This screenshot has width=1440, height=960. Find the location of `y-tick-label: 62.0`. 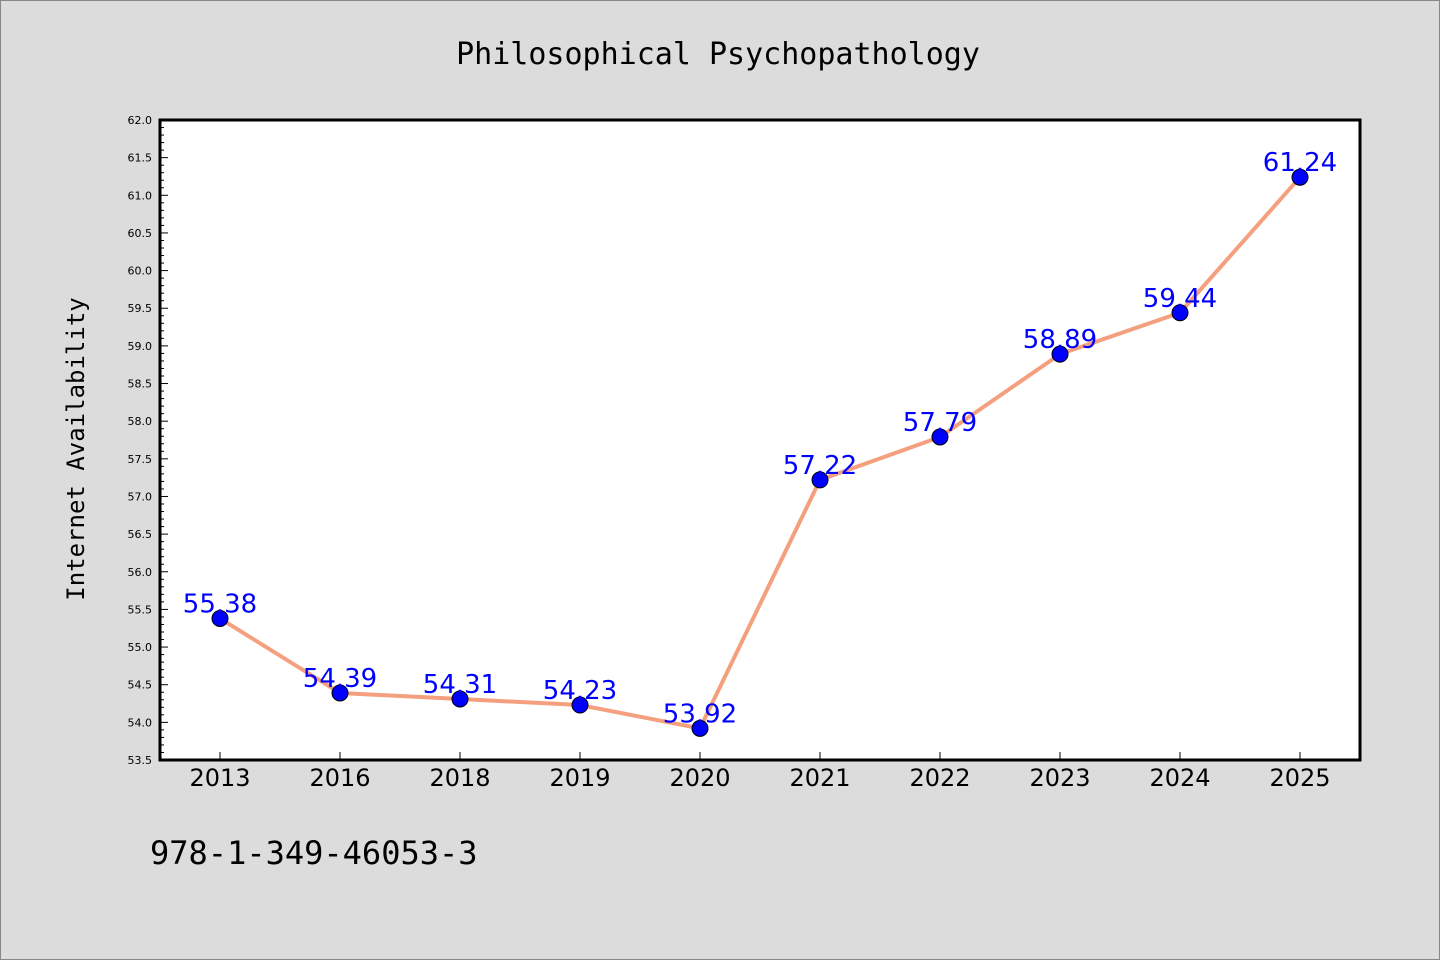

y-tick-label: 62.0 is located at coordinates (140, 120).